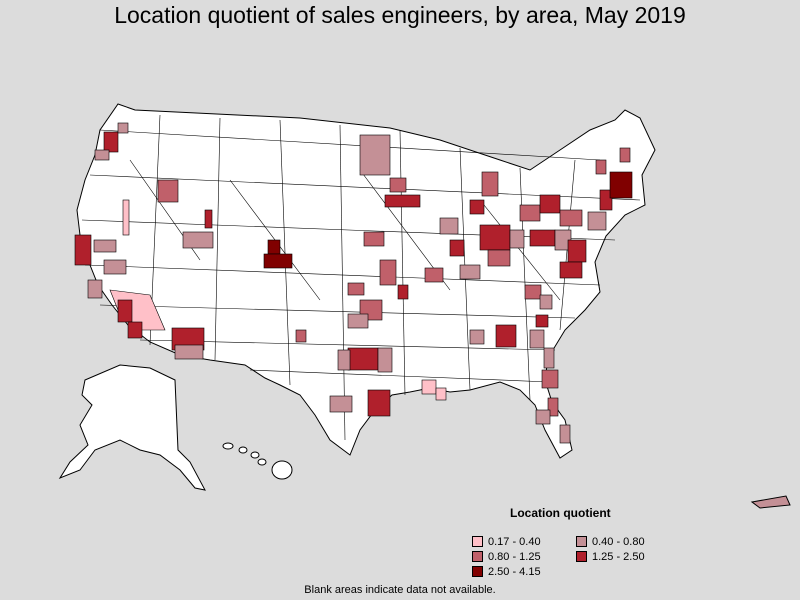 The height and width of the screenshot is (600, 800). I want to click on legend-title: Location quotient, so click(560, 513).